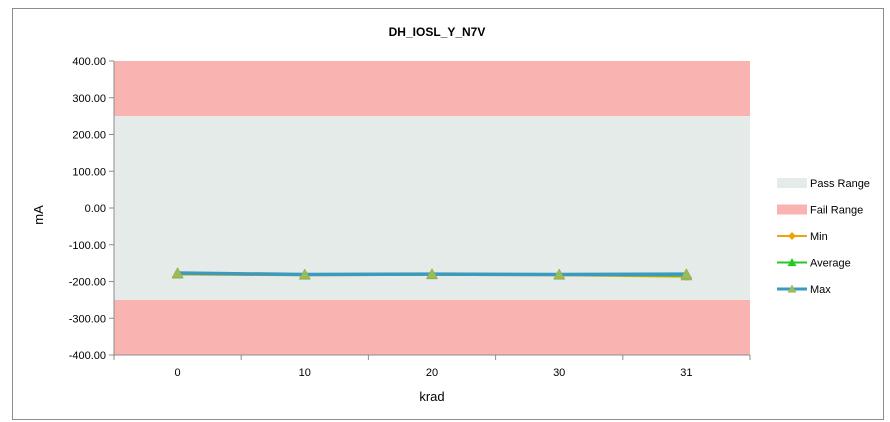 The image size is (890, 422). I want to click on legend-label: Max, so click(820, 290).